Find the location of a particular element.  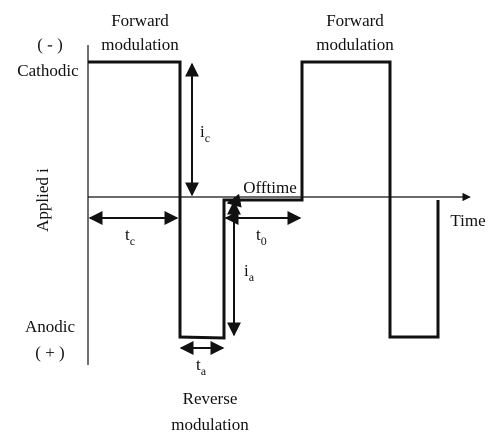

symbol: ta is located at coordinates (201, 366).